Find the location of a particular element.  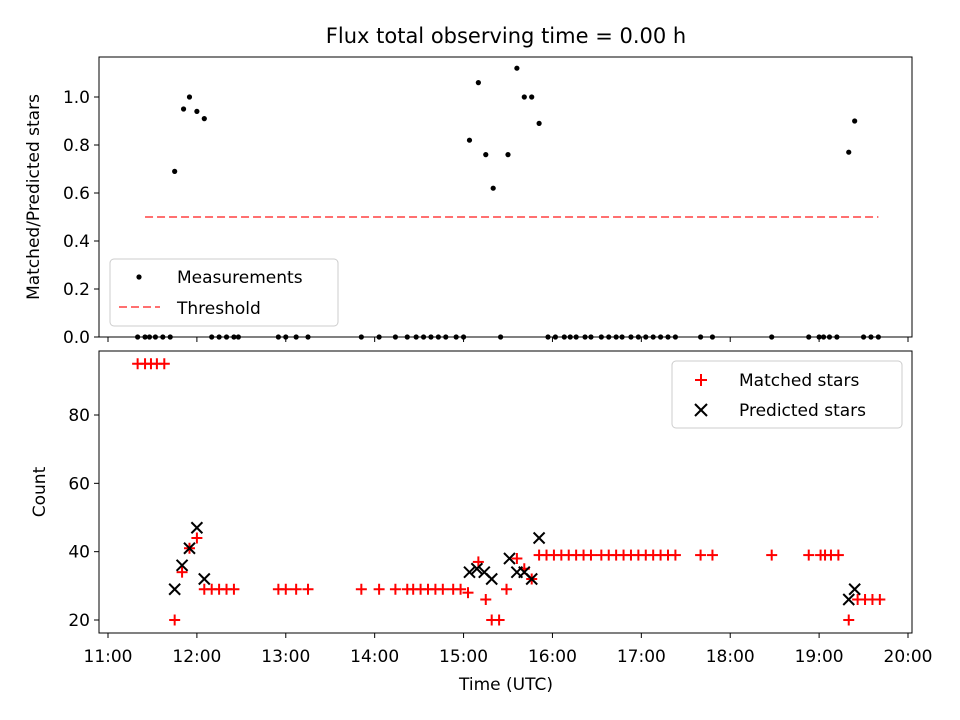

chart-title: Flux total observing time = 0.00 h is located at coordinates (506, 36).